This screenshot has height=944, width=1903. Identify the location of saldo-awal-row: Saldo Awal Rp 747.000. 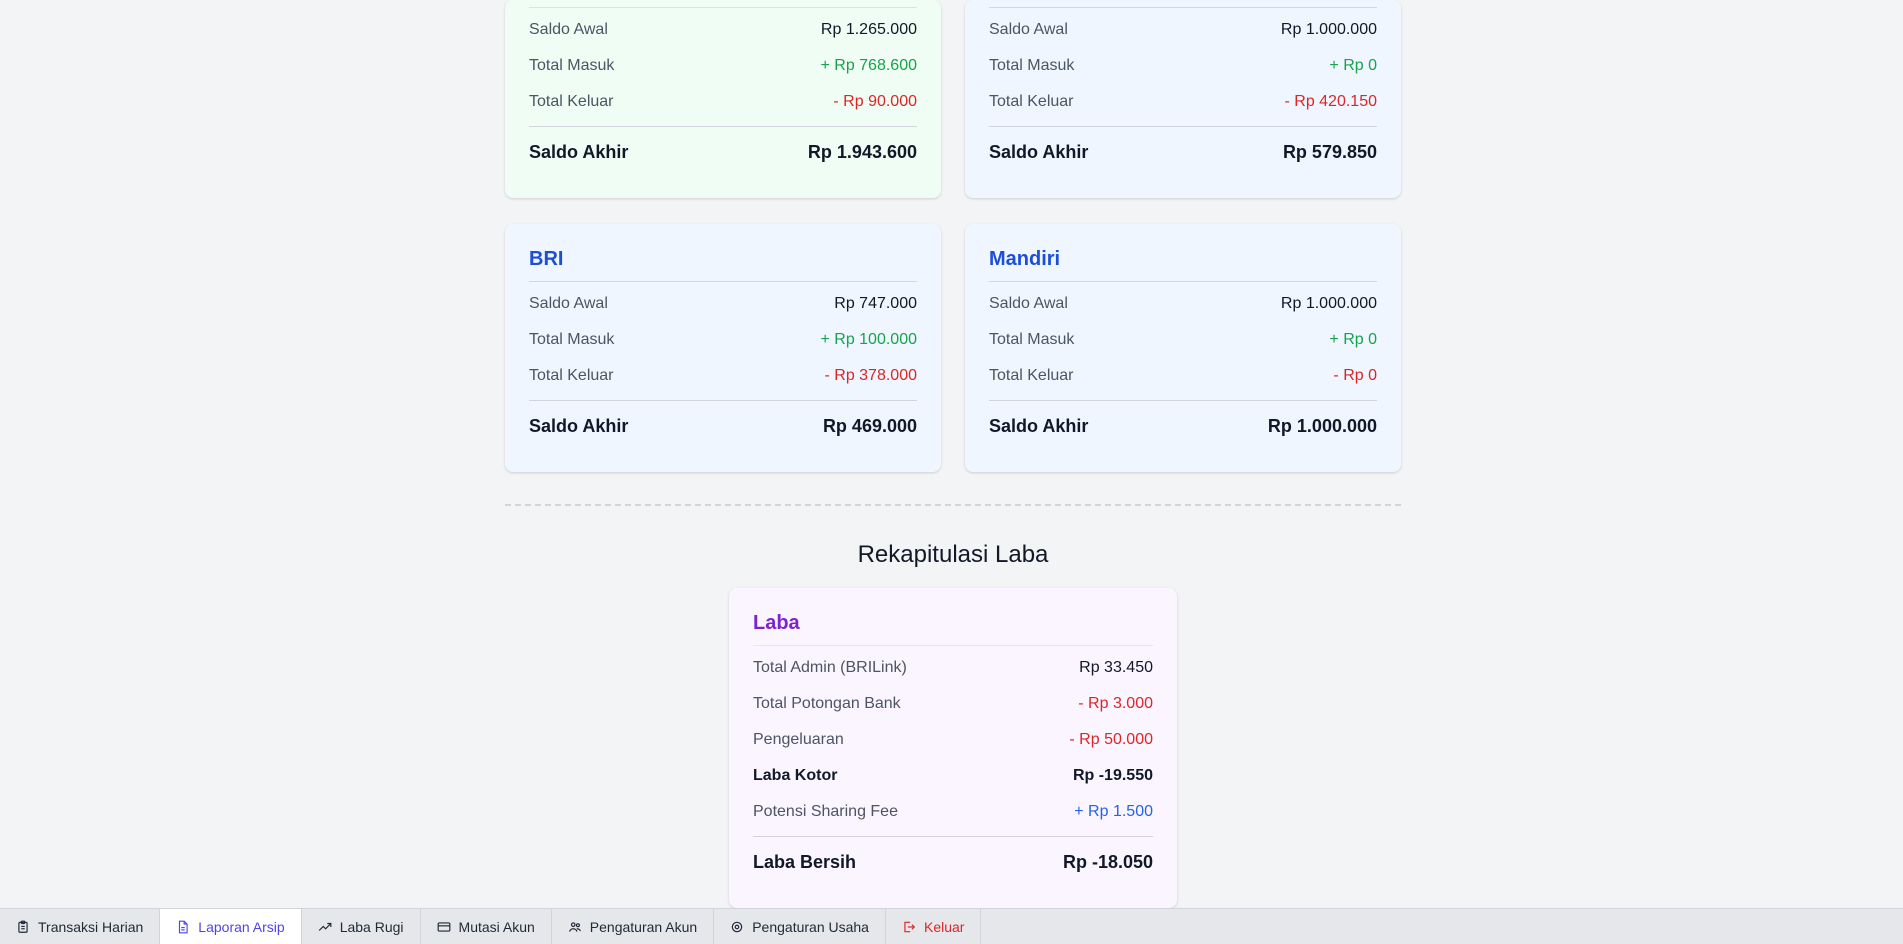
(723, 304).